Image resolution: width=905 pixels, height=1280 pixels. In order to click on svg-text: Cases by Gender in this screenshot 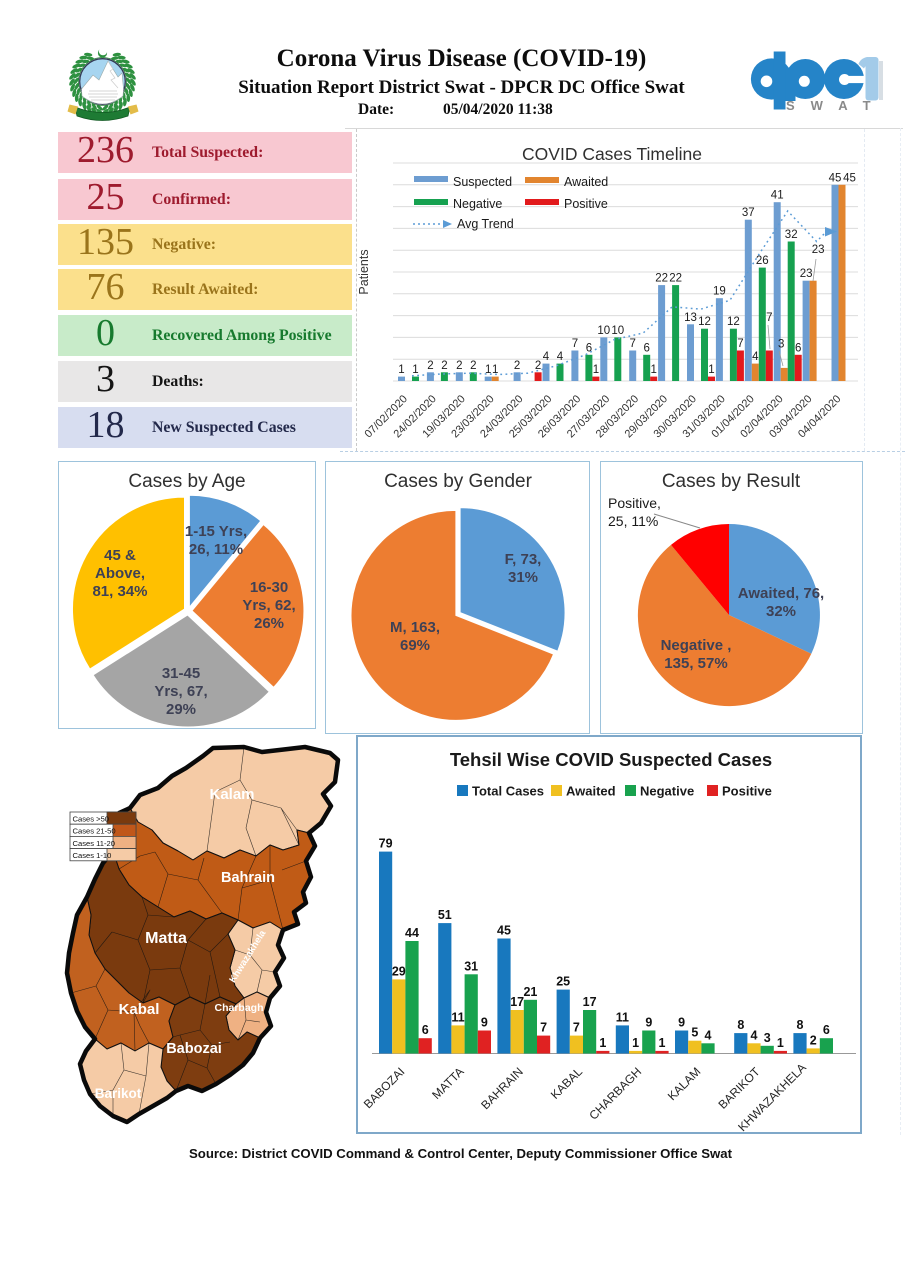, I will do `click(458, 481)`.